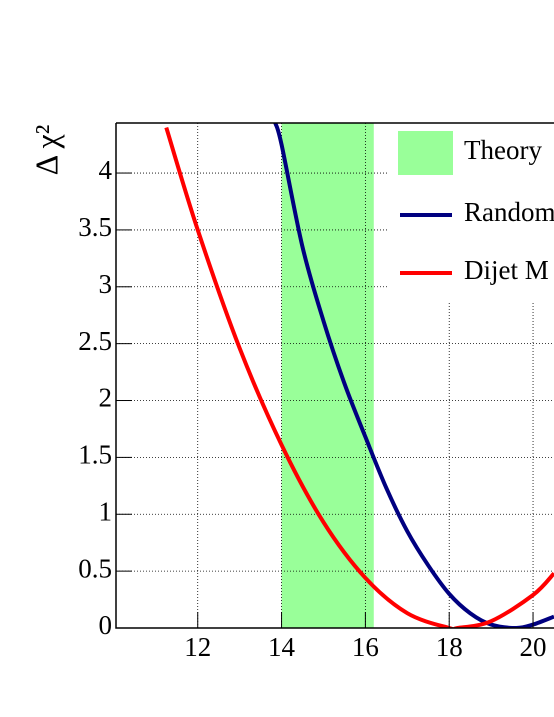 The width and height of the screenshot is (554, 717). What do you see at coordinates (95, 227) in the screenshot?
I see `y-tick-label: 3.5` at bounding box center [95, 227].